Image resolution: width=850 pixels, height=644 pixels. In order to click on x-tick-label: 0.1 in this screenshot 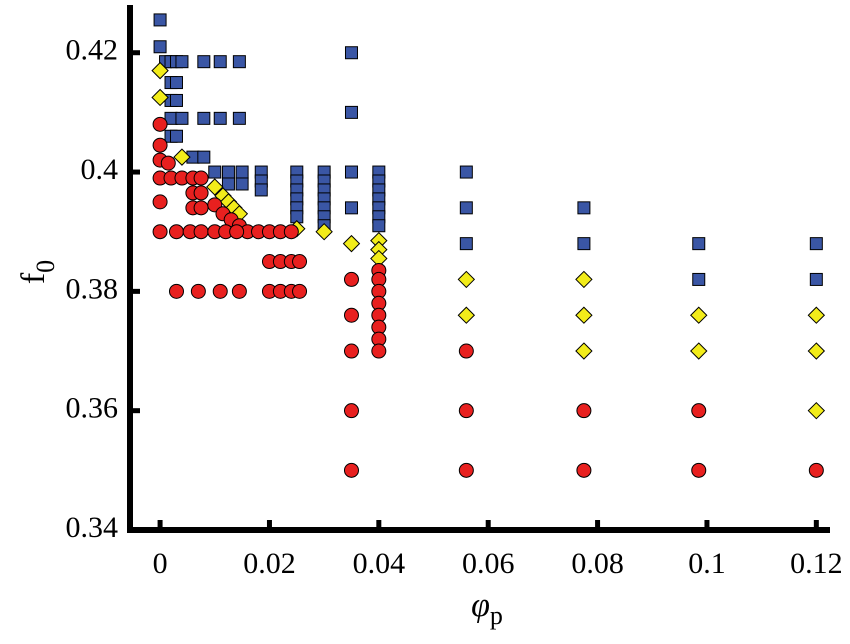, I will do `click(707, 563)`.